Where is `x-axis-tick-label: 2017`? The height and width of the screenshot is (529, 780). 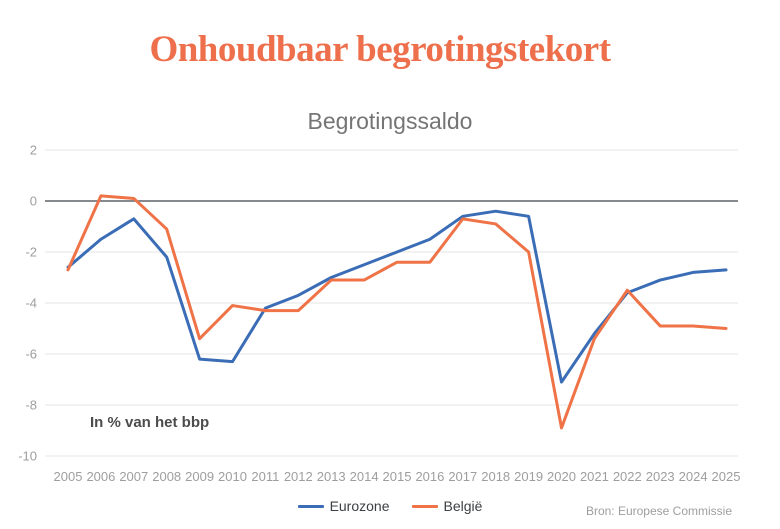 x-axis-tick-label: 2017 is located at coordinates (462, 476).